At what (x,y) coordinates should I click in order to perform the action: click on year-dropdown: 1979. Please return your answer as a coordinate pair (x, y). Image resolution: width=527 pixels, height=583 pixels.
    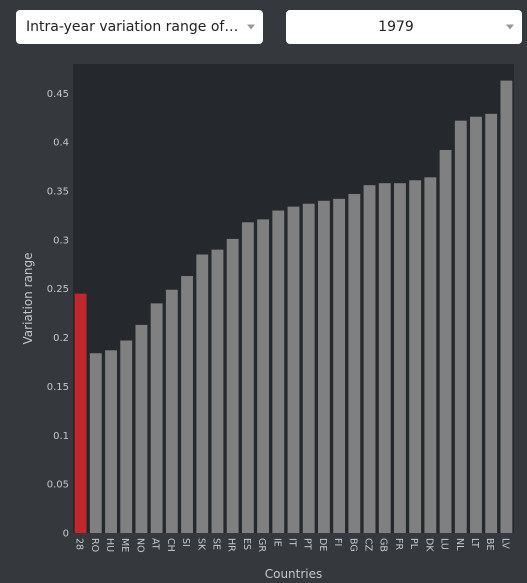
    Looking at the image, I should click on (404, 27).